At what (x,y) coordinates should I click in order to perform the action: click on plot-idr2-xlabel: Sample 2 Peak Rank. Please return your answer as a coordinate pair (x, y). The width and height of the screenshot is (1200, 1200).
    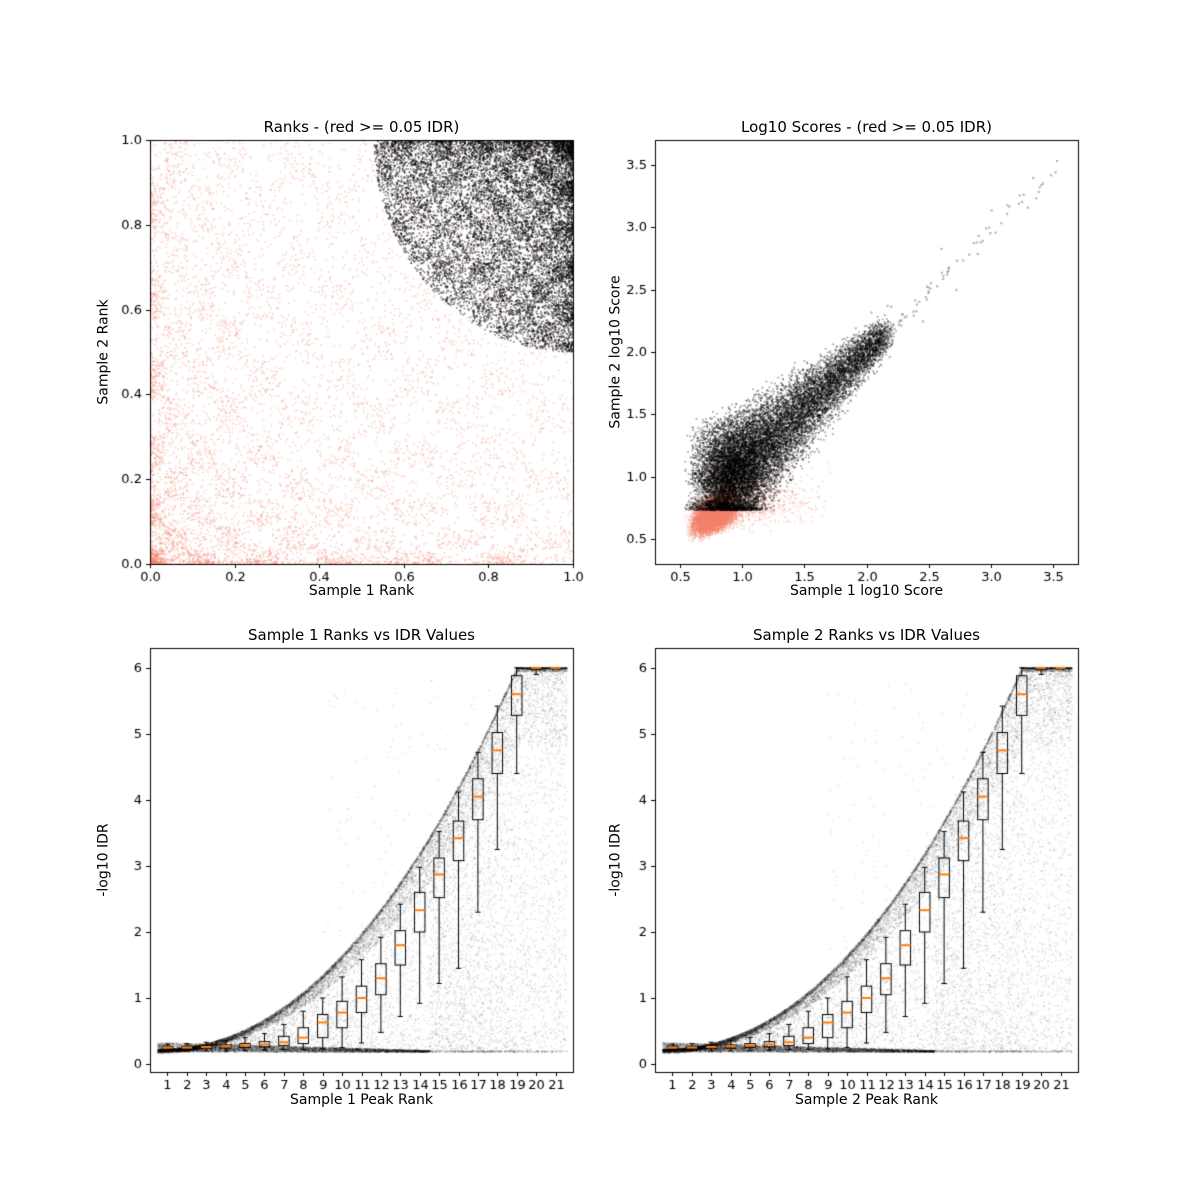
    Looking at the image, I should click on (866, 1100).